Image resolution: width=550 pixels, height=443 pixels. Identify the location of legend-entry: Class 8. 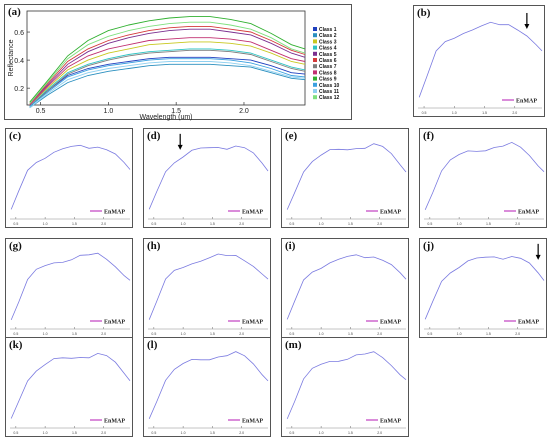
(328, 73).